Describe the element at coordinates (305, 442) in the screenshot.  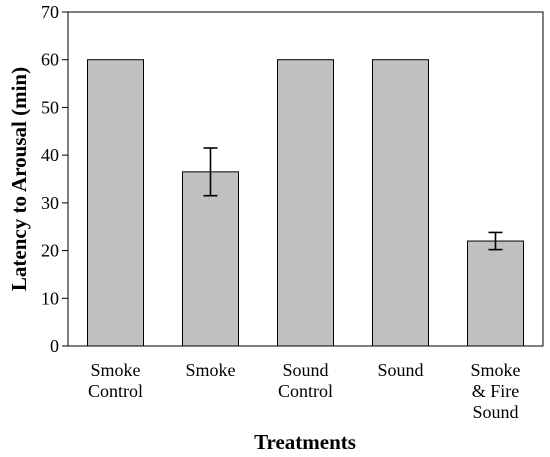
I see `x-axis-title: Treatments` at that location.